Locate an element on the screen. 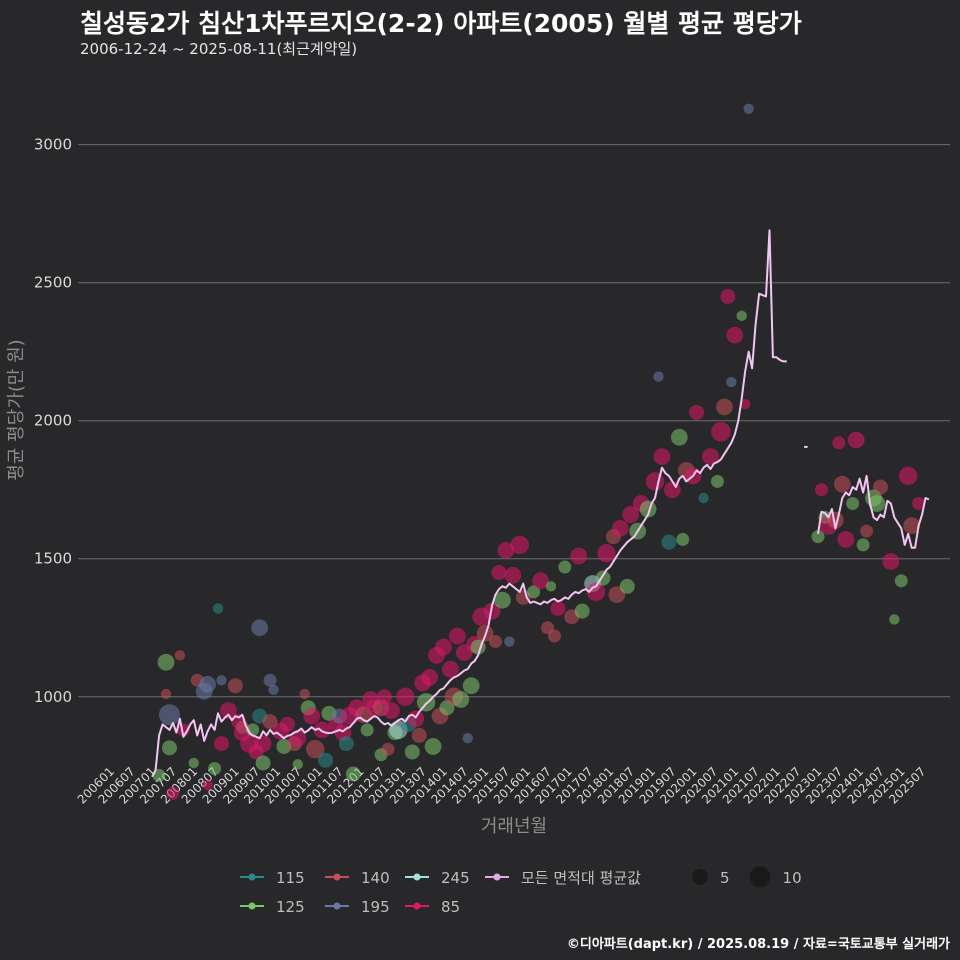  legend-label: 195 is located at coordinates (375, 907).